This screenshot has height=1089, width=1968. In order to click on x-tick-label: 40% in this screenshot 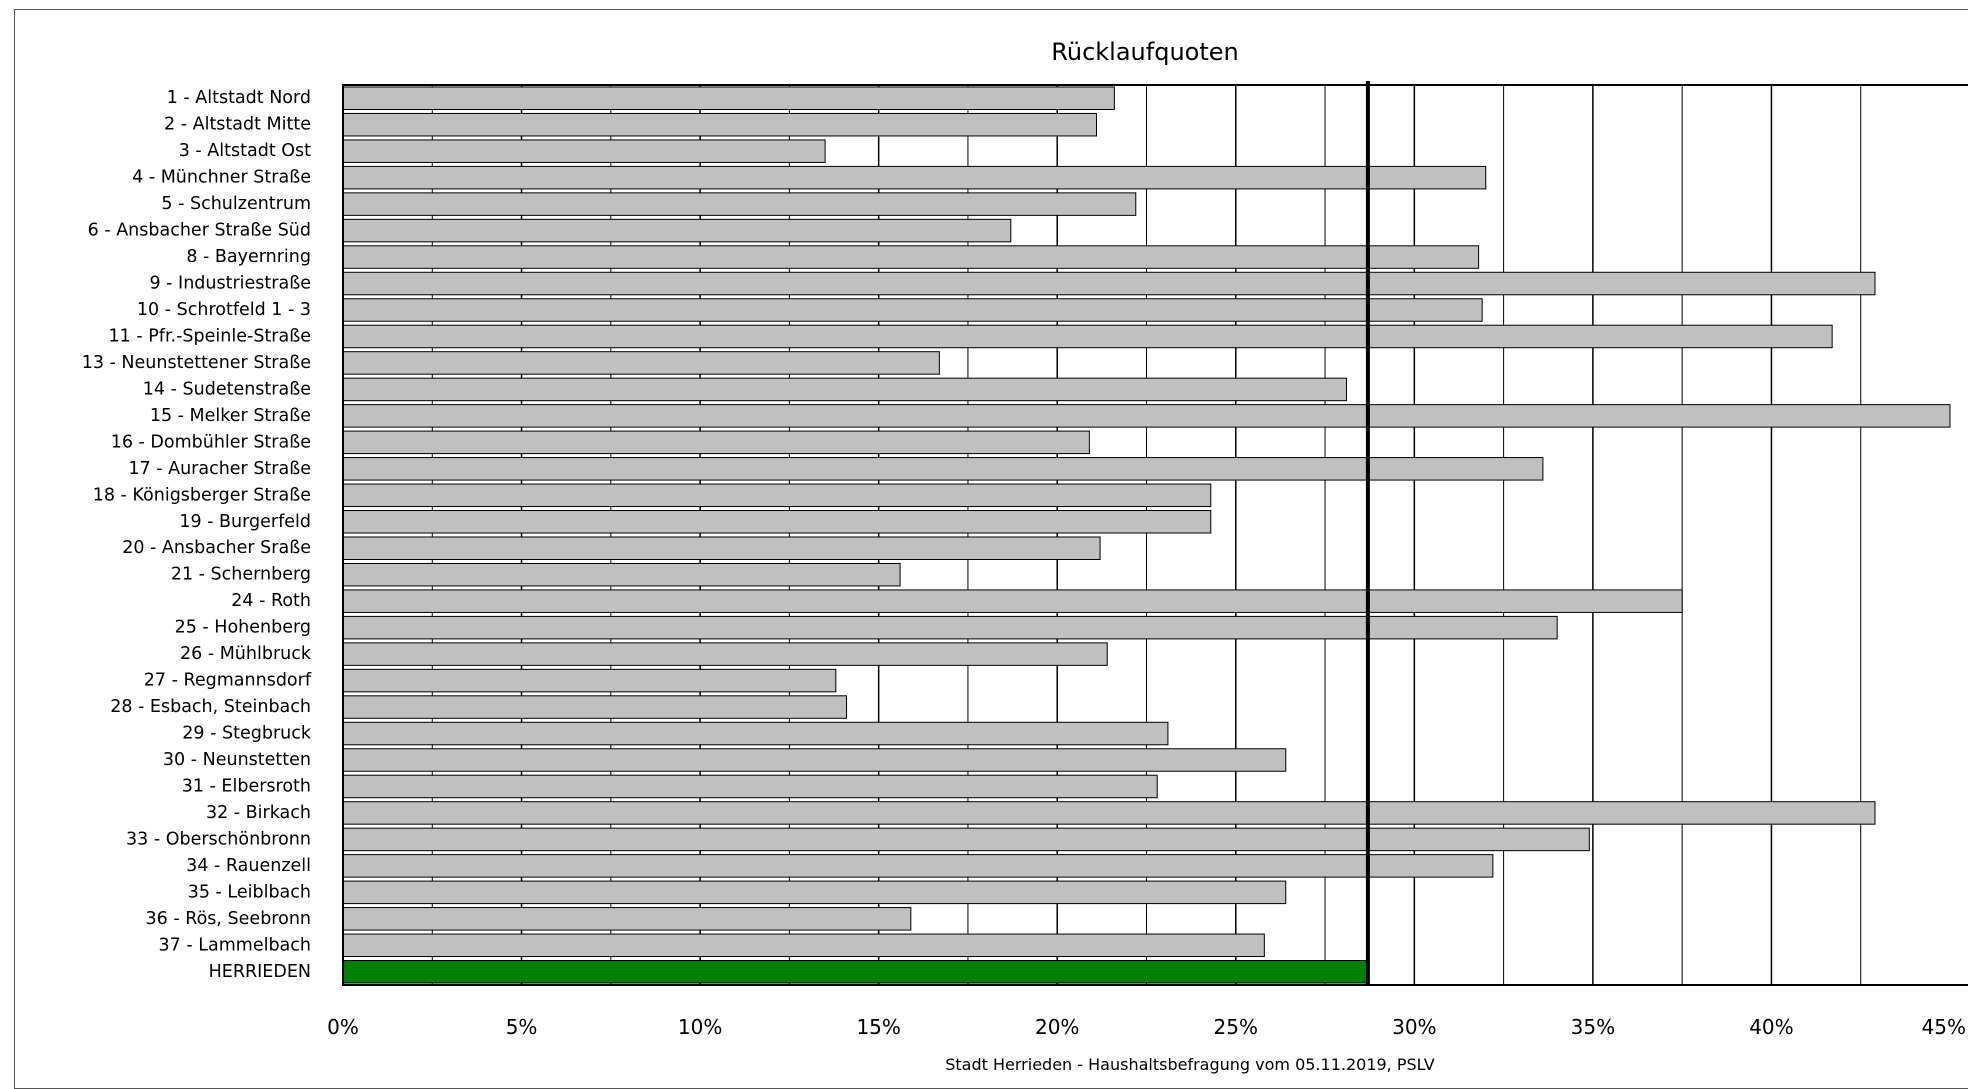, I will do `click(1771, 1027)`.